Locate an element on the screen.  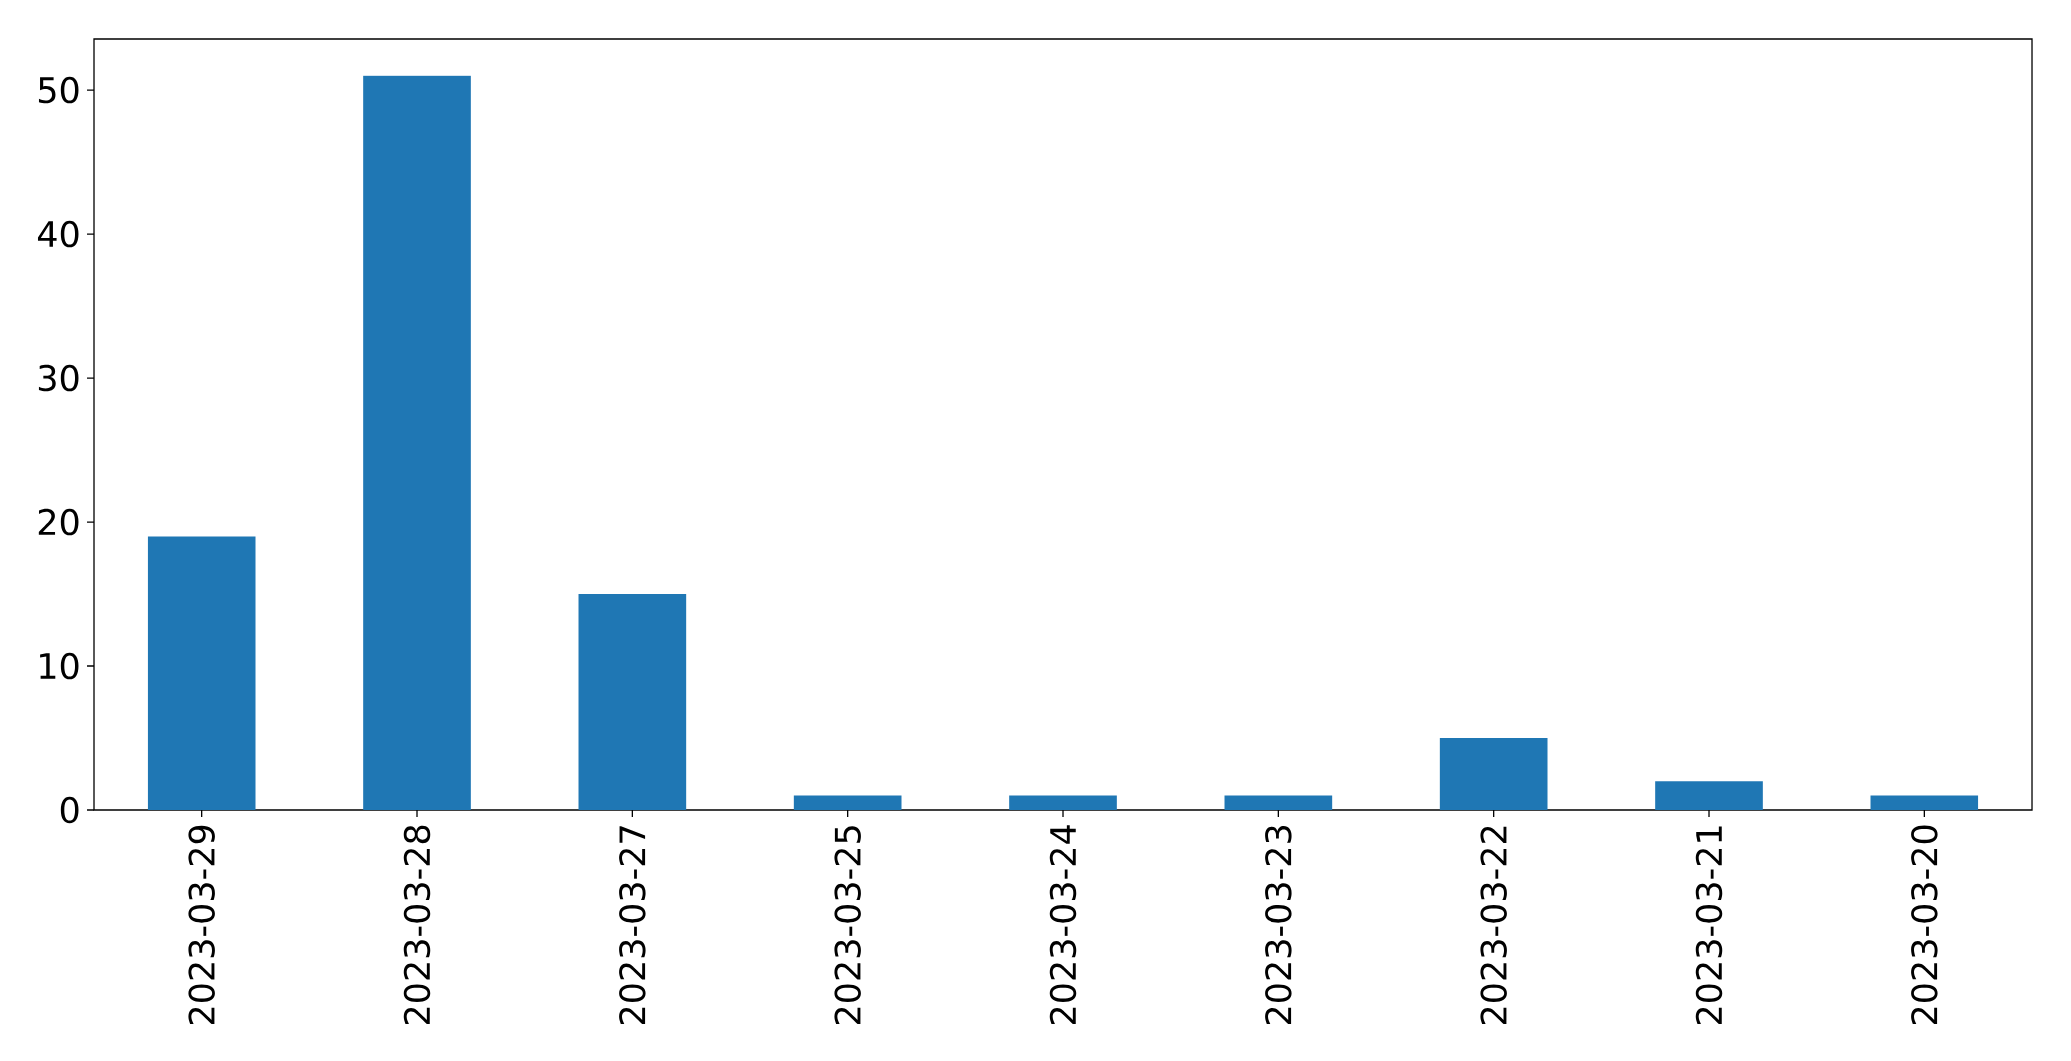
x-tick-label: 2023-03-24 is located at coordinates (1063, 925).